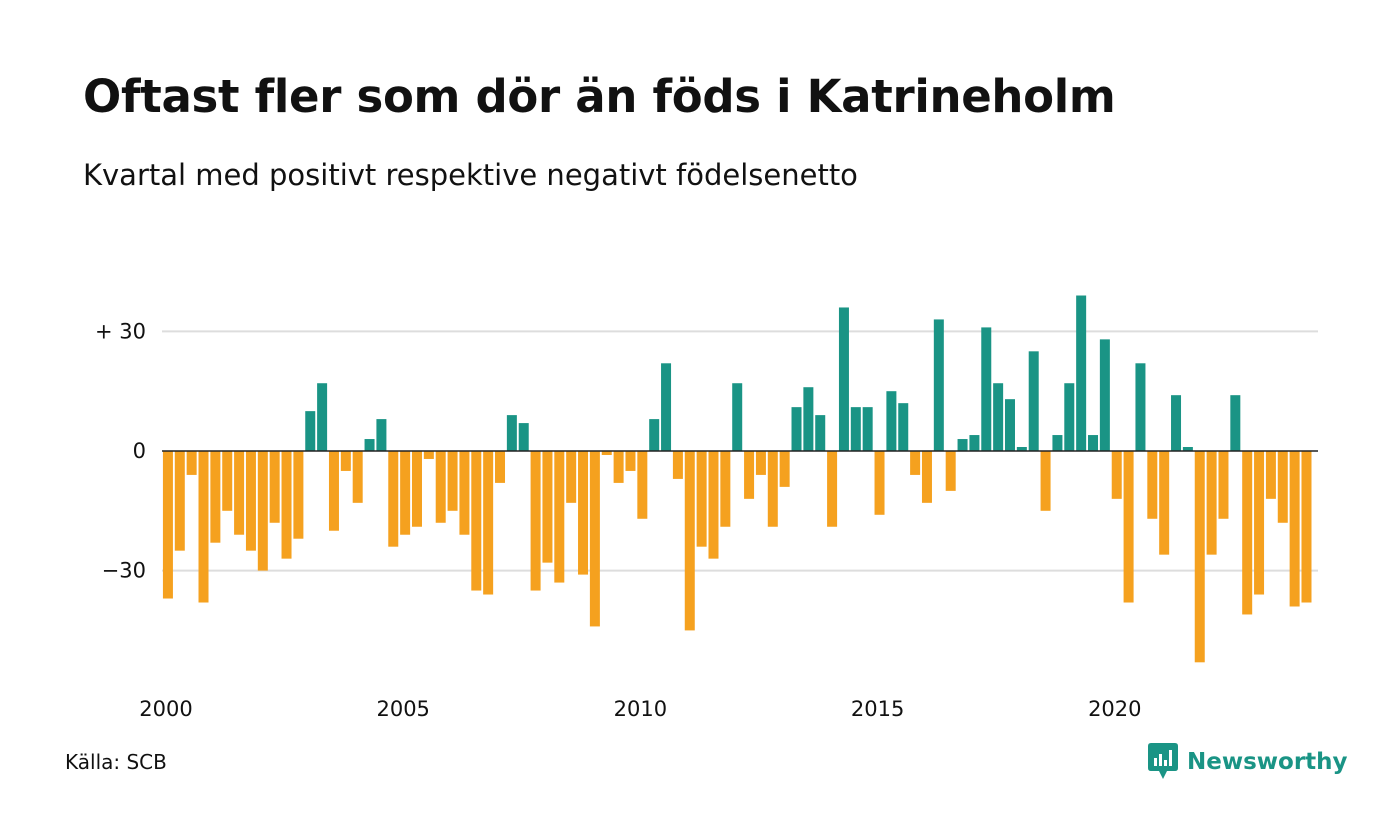 This screenshot has width=1400, height=840. Describe the element at coordinates (500, 467) in the screenshot. I see `bar-2007K1` at that location.